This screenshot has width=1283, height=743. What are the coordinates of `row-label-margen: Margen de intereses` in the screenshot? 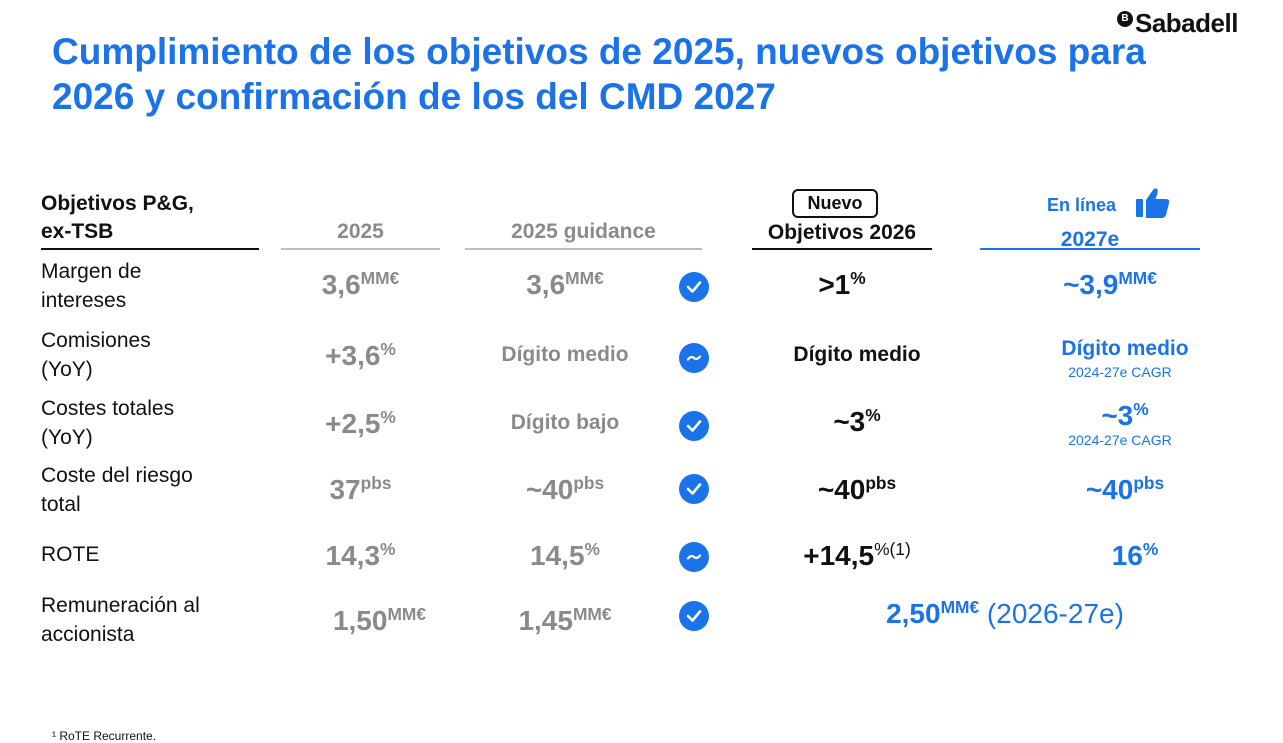 It's located at (91, 286).